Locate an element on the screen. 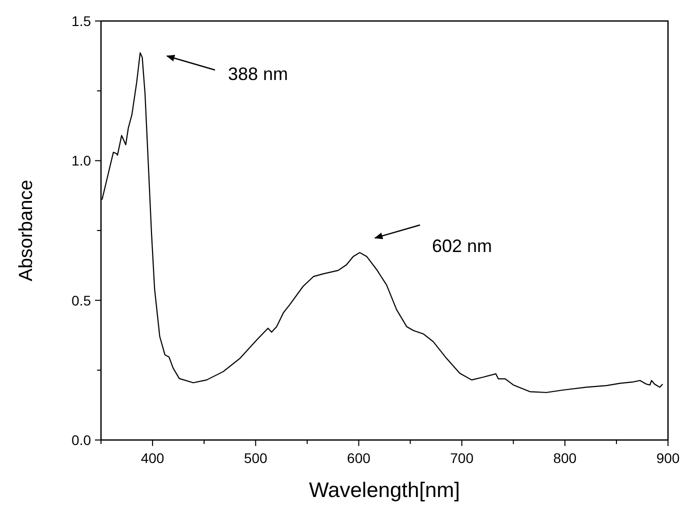 The image size is (684, 511). y-tick-label: 1.5 is located at coordinates (82, 21).